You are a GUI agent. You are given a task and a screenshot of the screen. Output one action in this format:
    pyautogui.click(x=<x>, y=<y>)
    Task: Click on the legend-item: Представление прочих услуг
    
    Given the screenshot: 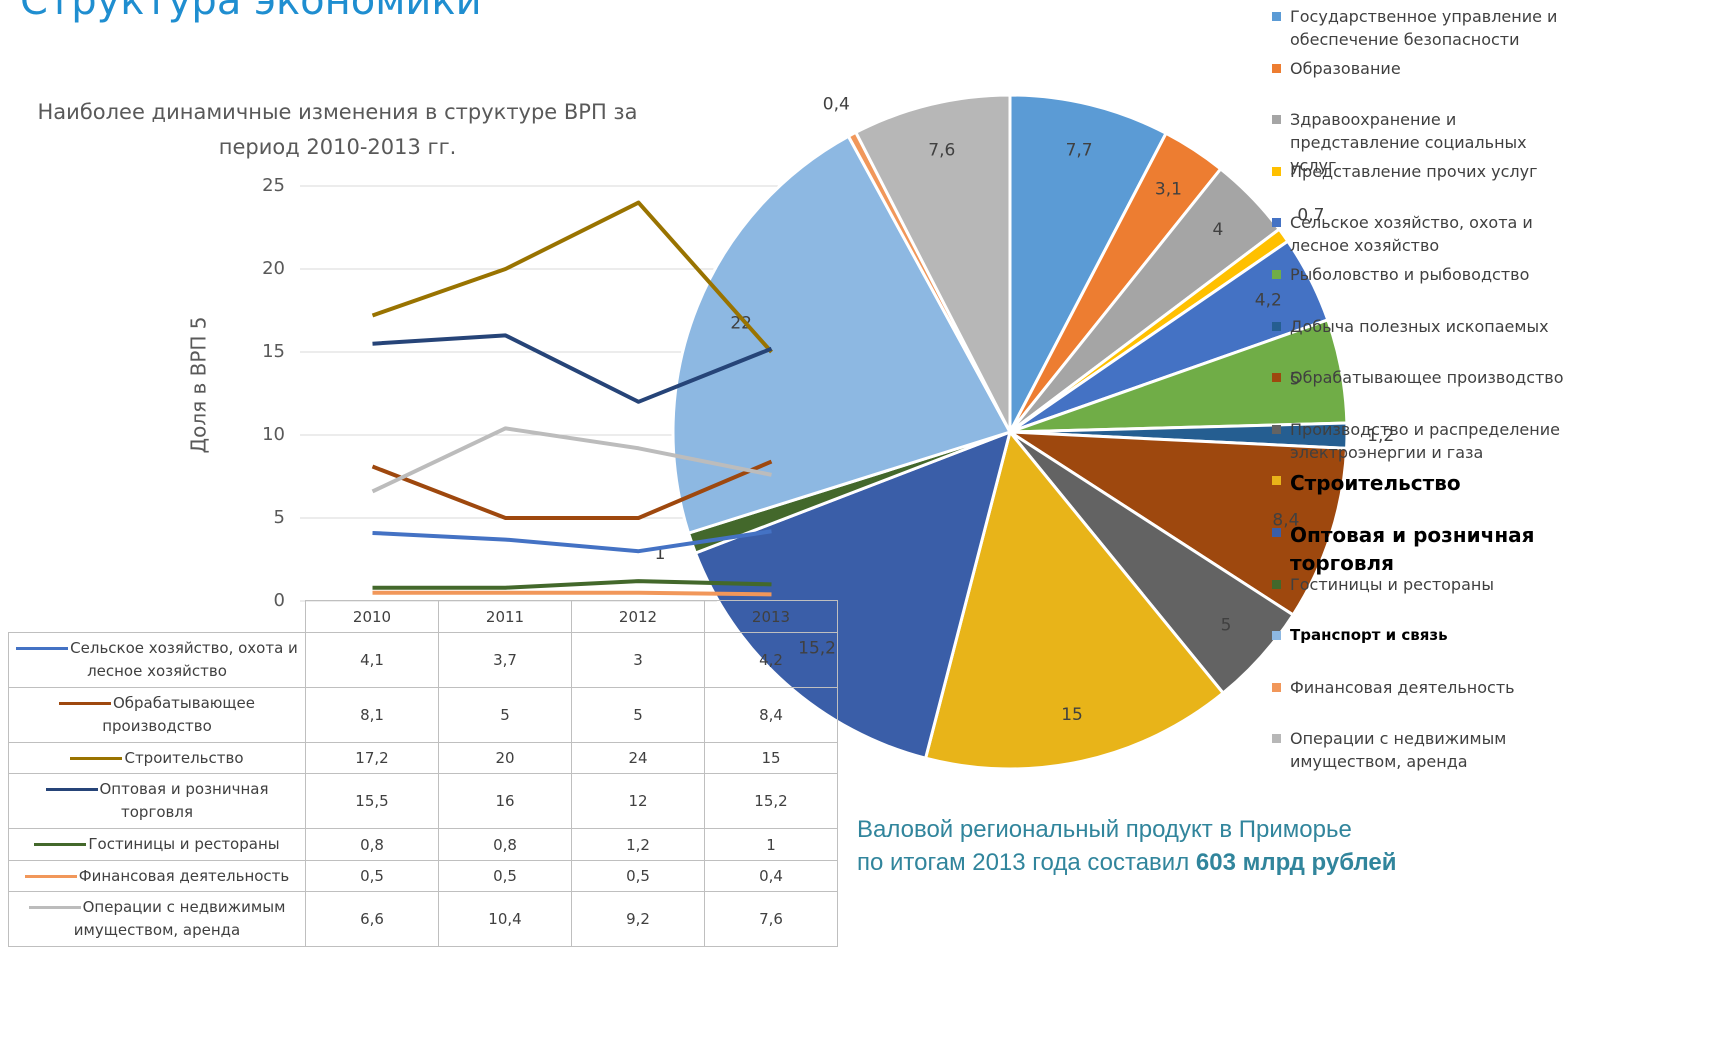 What is the action you would take?
    pyautogui.click(x=1420, y=171)
    